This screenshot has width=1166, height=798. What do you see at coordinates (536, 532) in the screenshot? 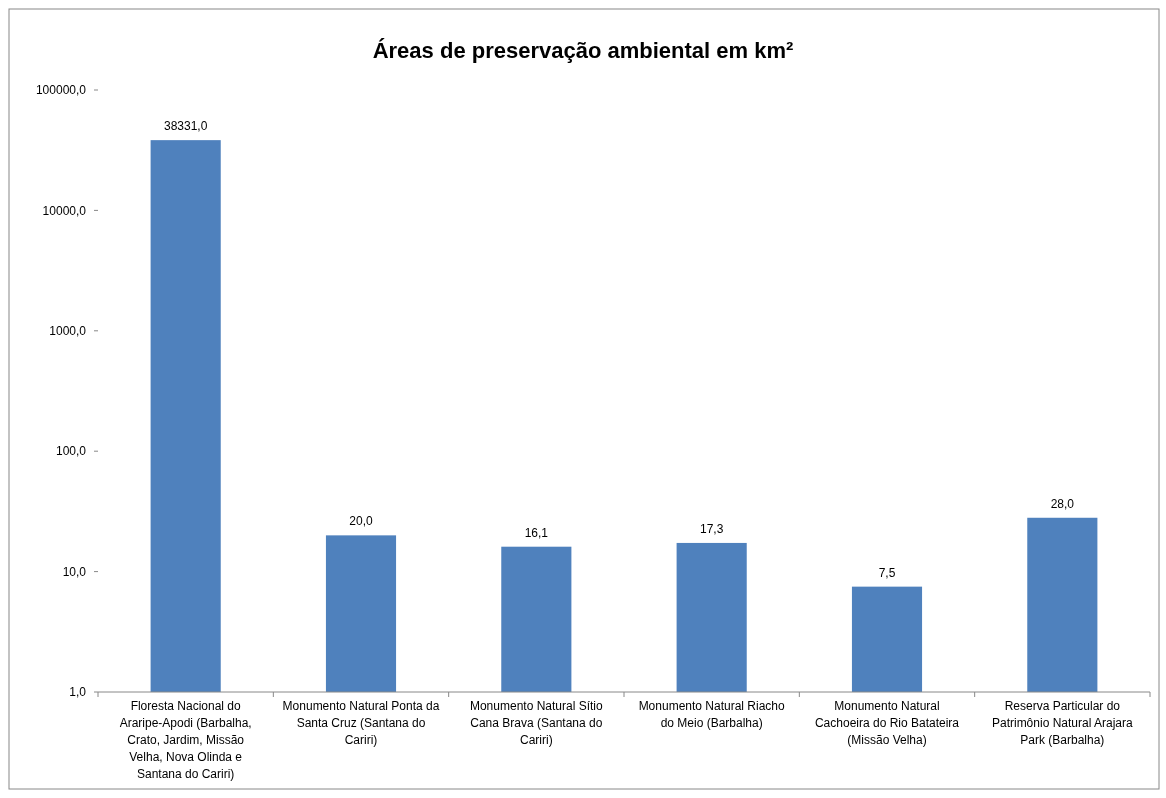
I see `data-label: 16,1` at bounding box center [536, 532].